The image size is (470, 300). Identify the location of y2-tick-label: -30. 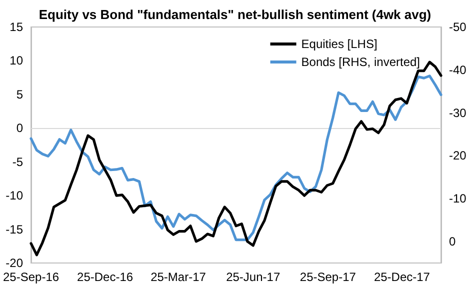
(458, 113).